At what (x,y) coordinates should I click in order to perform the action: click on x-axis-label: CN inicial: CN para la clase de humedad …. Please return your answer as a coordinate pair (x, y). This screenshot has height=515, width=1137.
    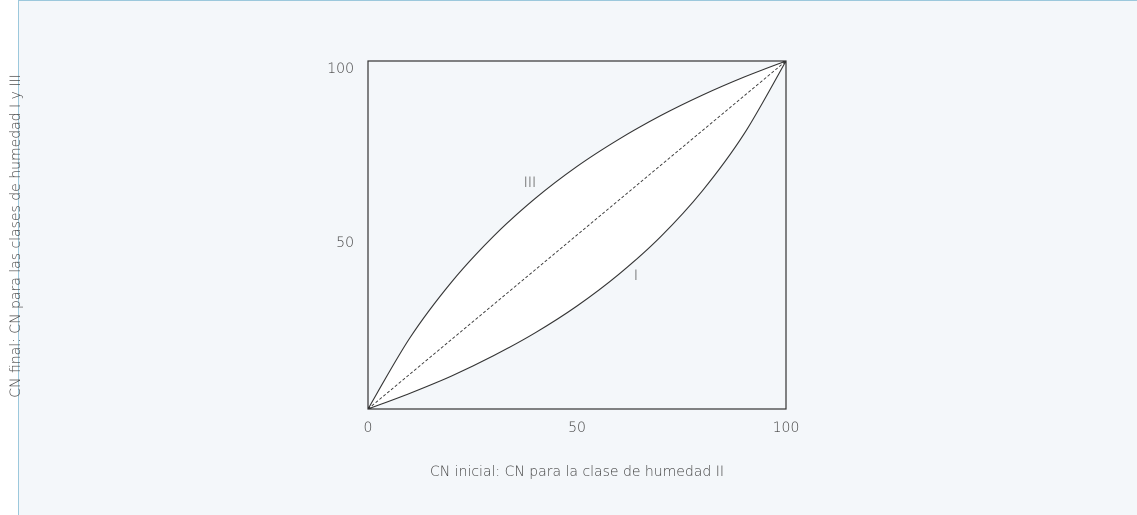
    Looking at the image, I should click on (577, 472).